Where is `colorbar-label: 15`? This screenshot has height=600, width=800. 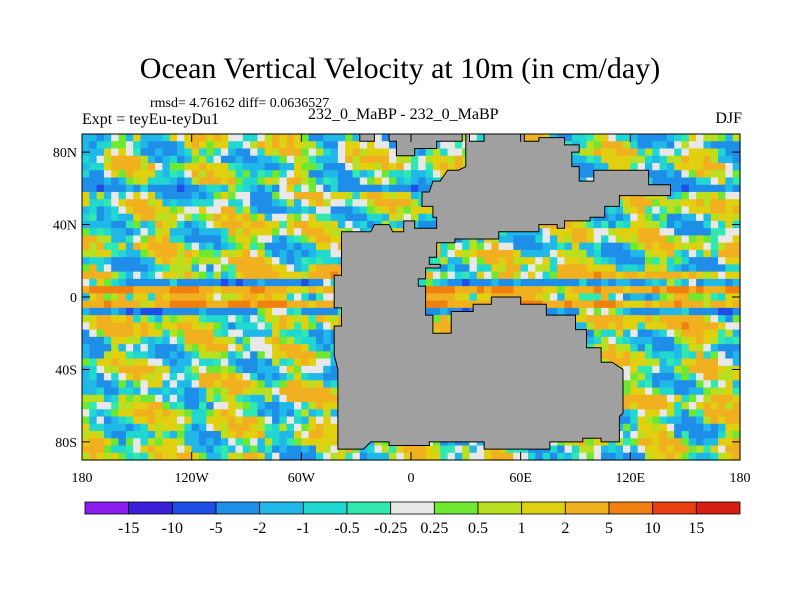 colorbar-label: 15 is located at coordinates (696, 528).